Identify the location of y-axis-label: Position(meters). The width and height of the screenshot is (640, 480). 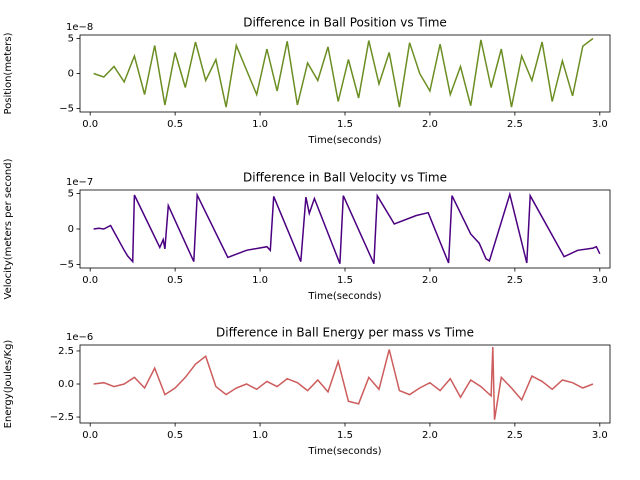
(8, 73).